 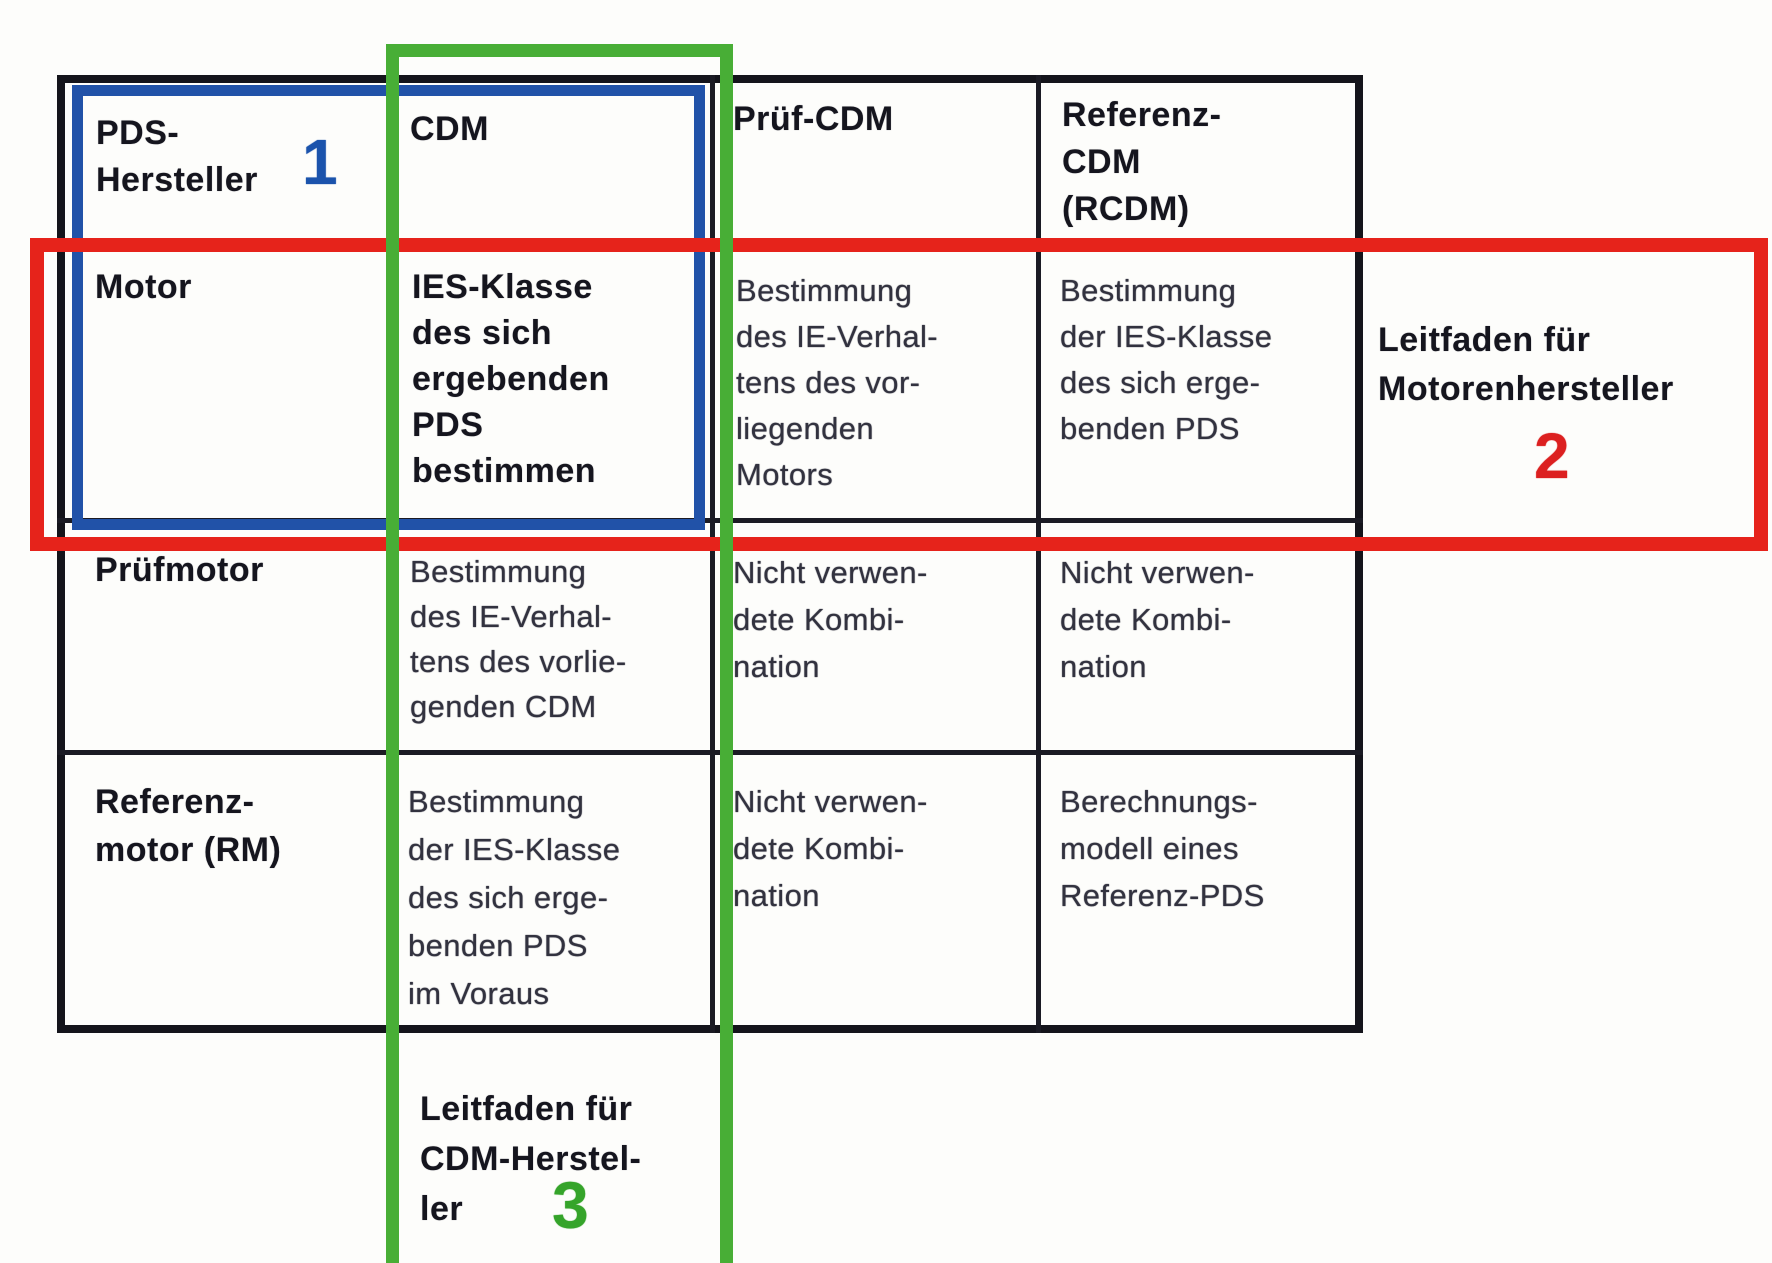 I want to click on cell-pruefmotor-referenzcdm: Nicht verwen- dete Kombi- nation, so click(x=1157, y=619).